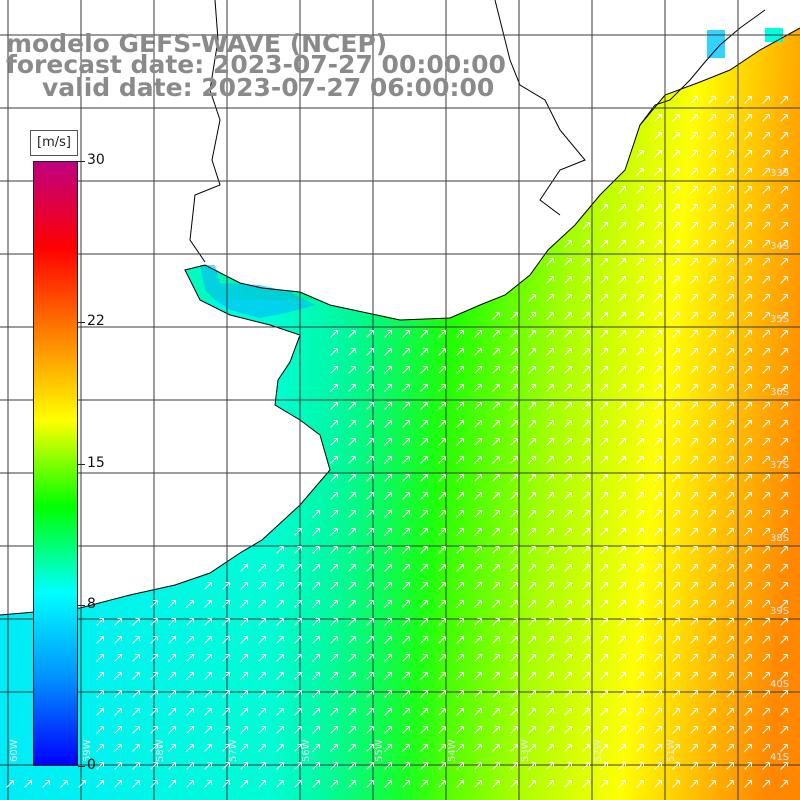  Describe the element at coordinates (87, 750) in the screenshot. I see `longitude-label: 59W` at that location.